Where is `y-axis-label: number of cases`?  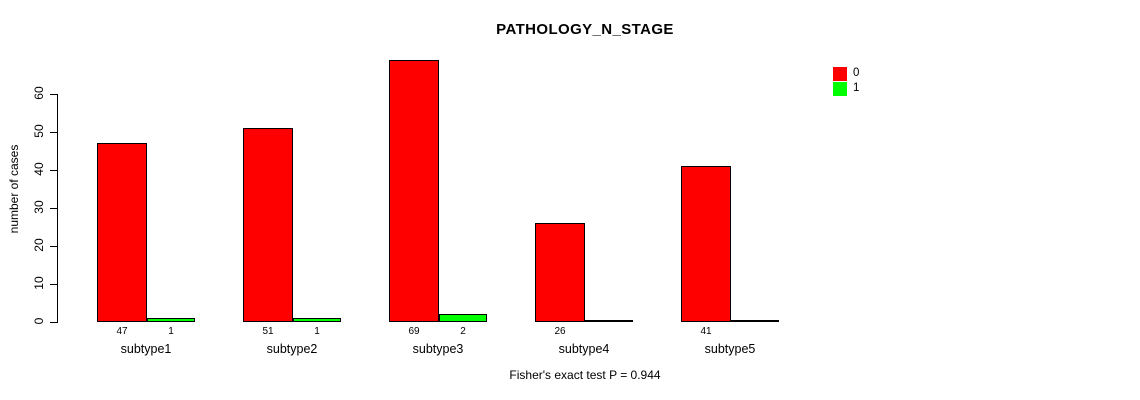 y-axis-label: number of cases is located at coordinates (14, 189).